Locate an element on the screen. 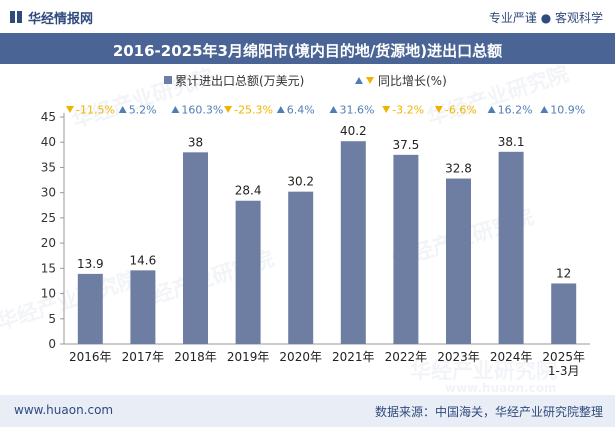 The height and width of the screenshot is (427, 615). growth-label: 10.9% is located at coordinates (567, 110).